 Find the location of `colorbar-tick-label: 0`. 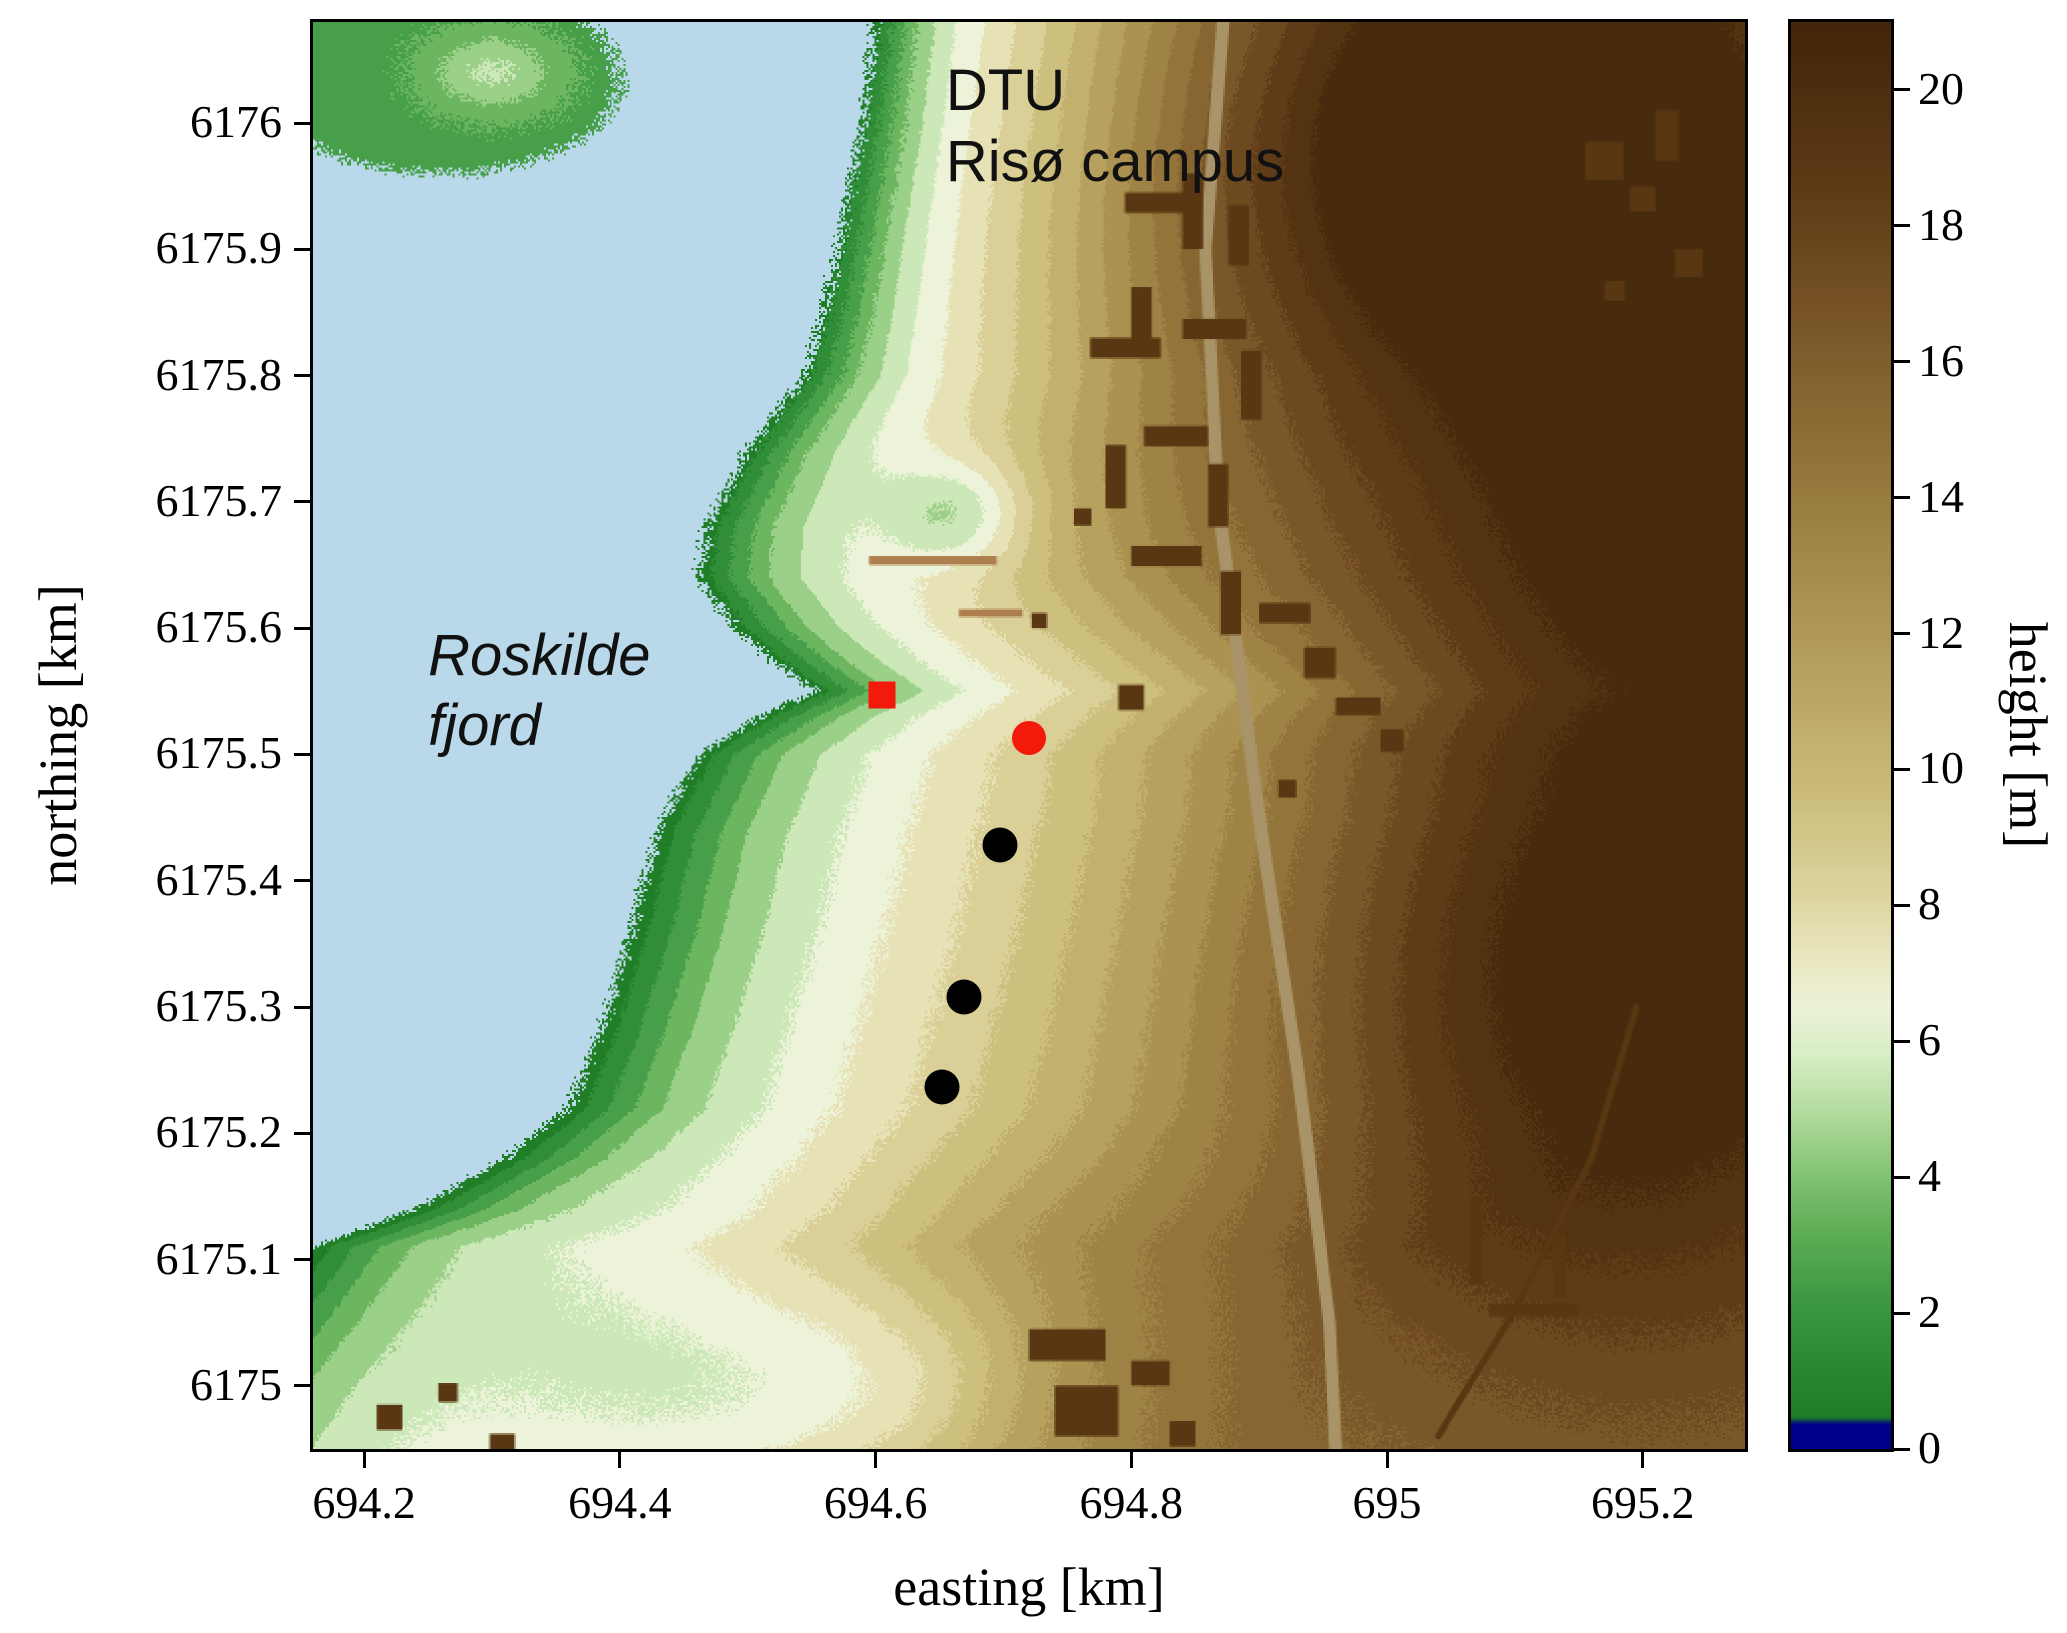

colorbar-tick-label: 0 is located at coordinates (1929, 1447).